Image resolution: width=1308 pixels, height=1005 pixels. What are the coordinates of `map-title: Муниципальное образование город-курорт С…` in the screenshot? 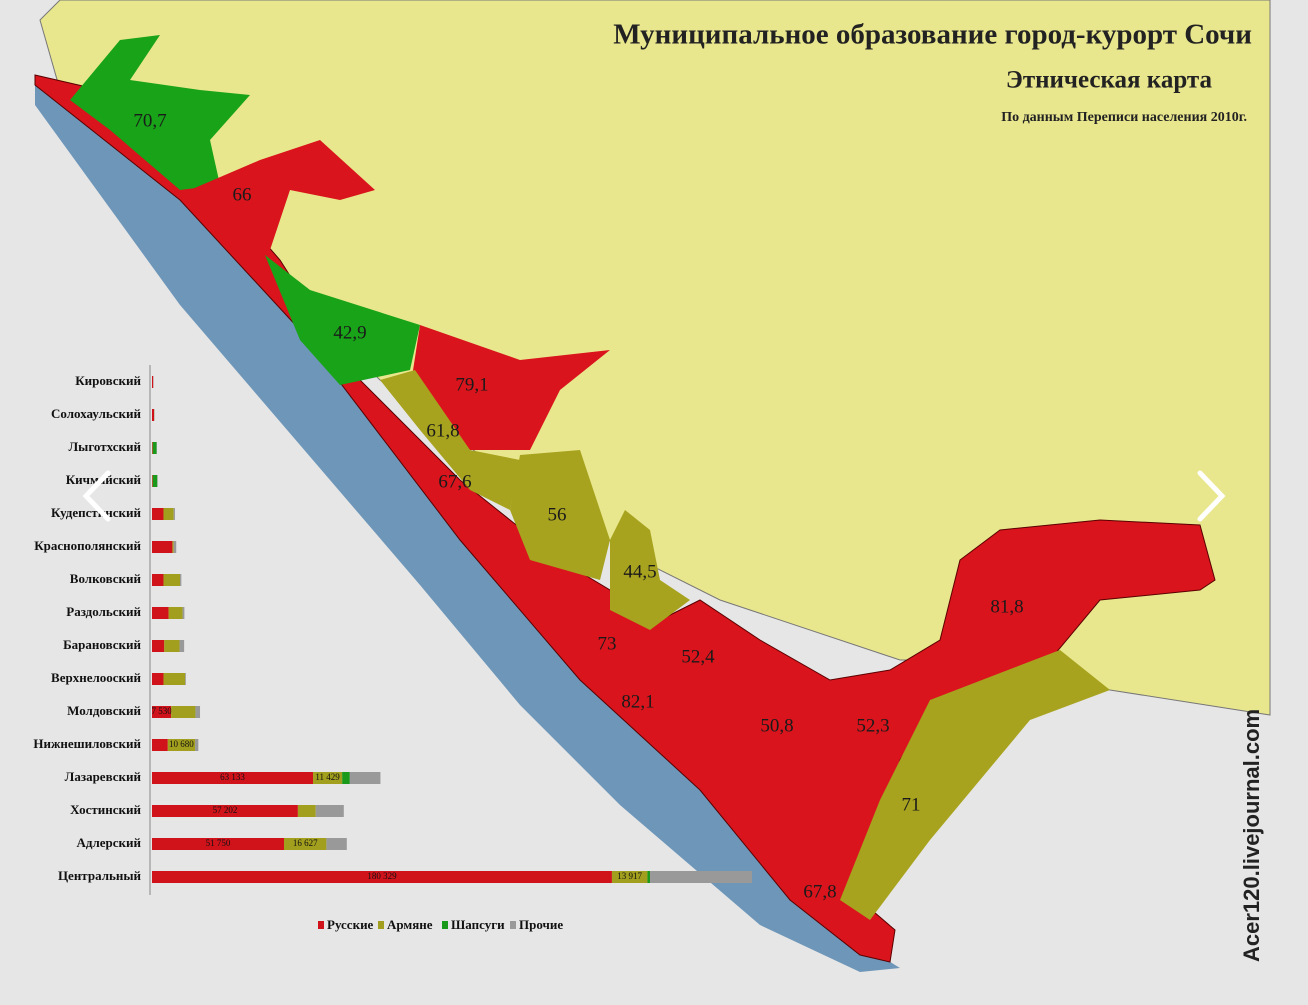 It's located at (932, 35).